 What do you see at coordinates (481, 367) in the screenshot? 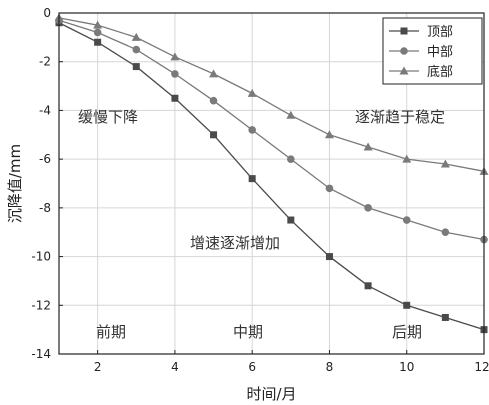
I see `x-tick-label: 12` at bounding box center [481, 367].